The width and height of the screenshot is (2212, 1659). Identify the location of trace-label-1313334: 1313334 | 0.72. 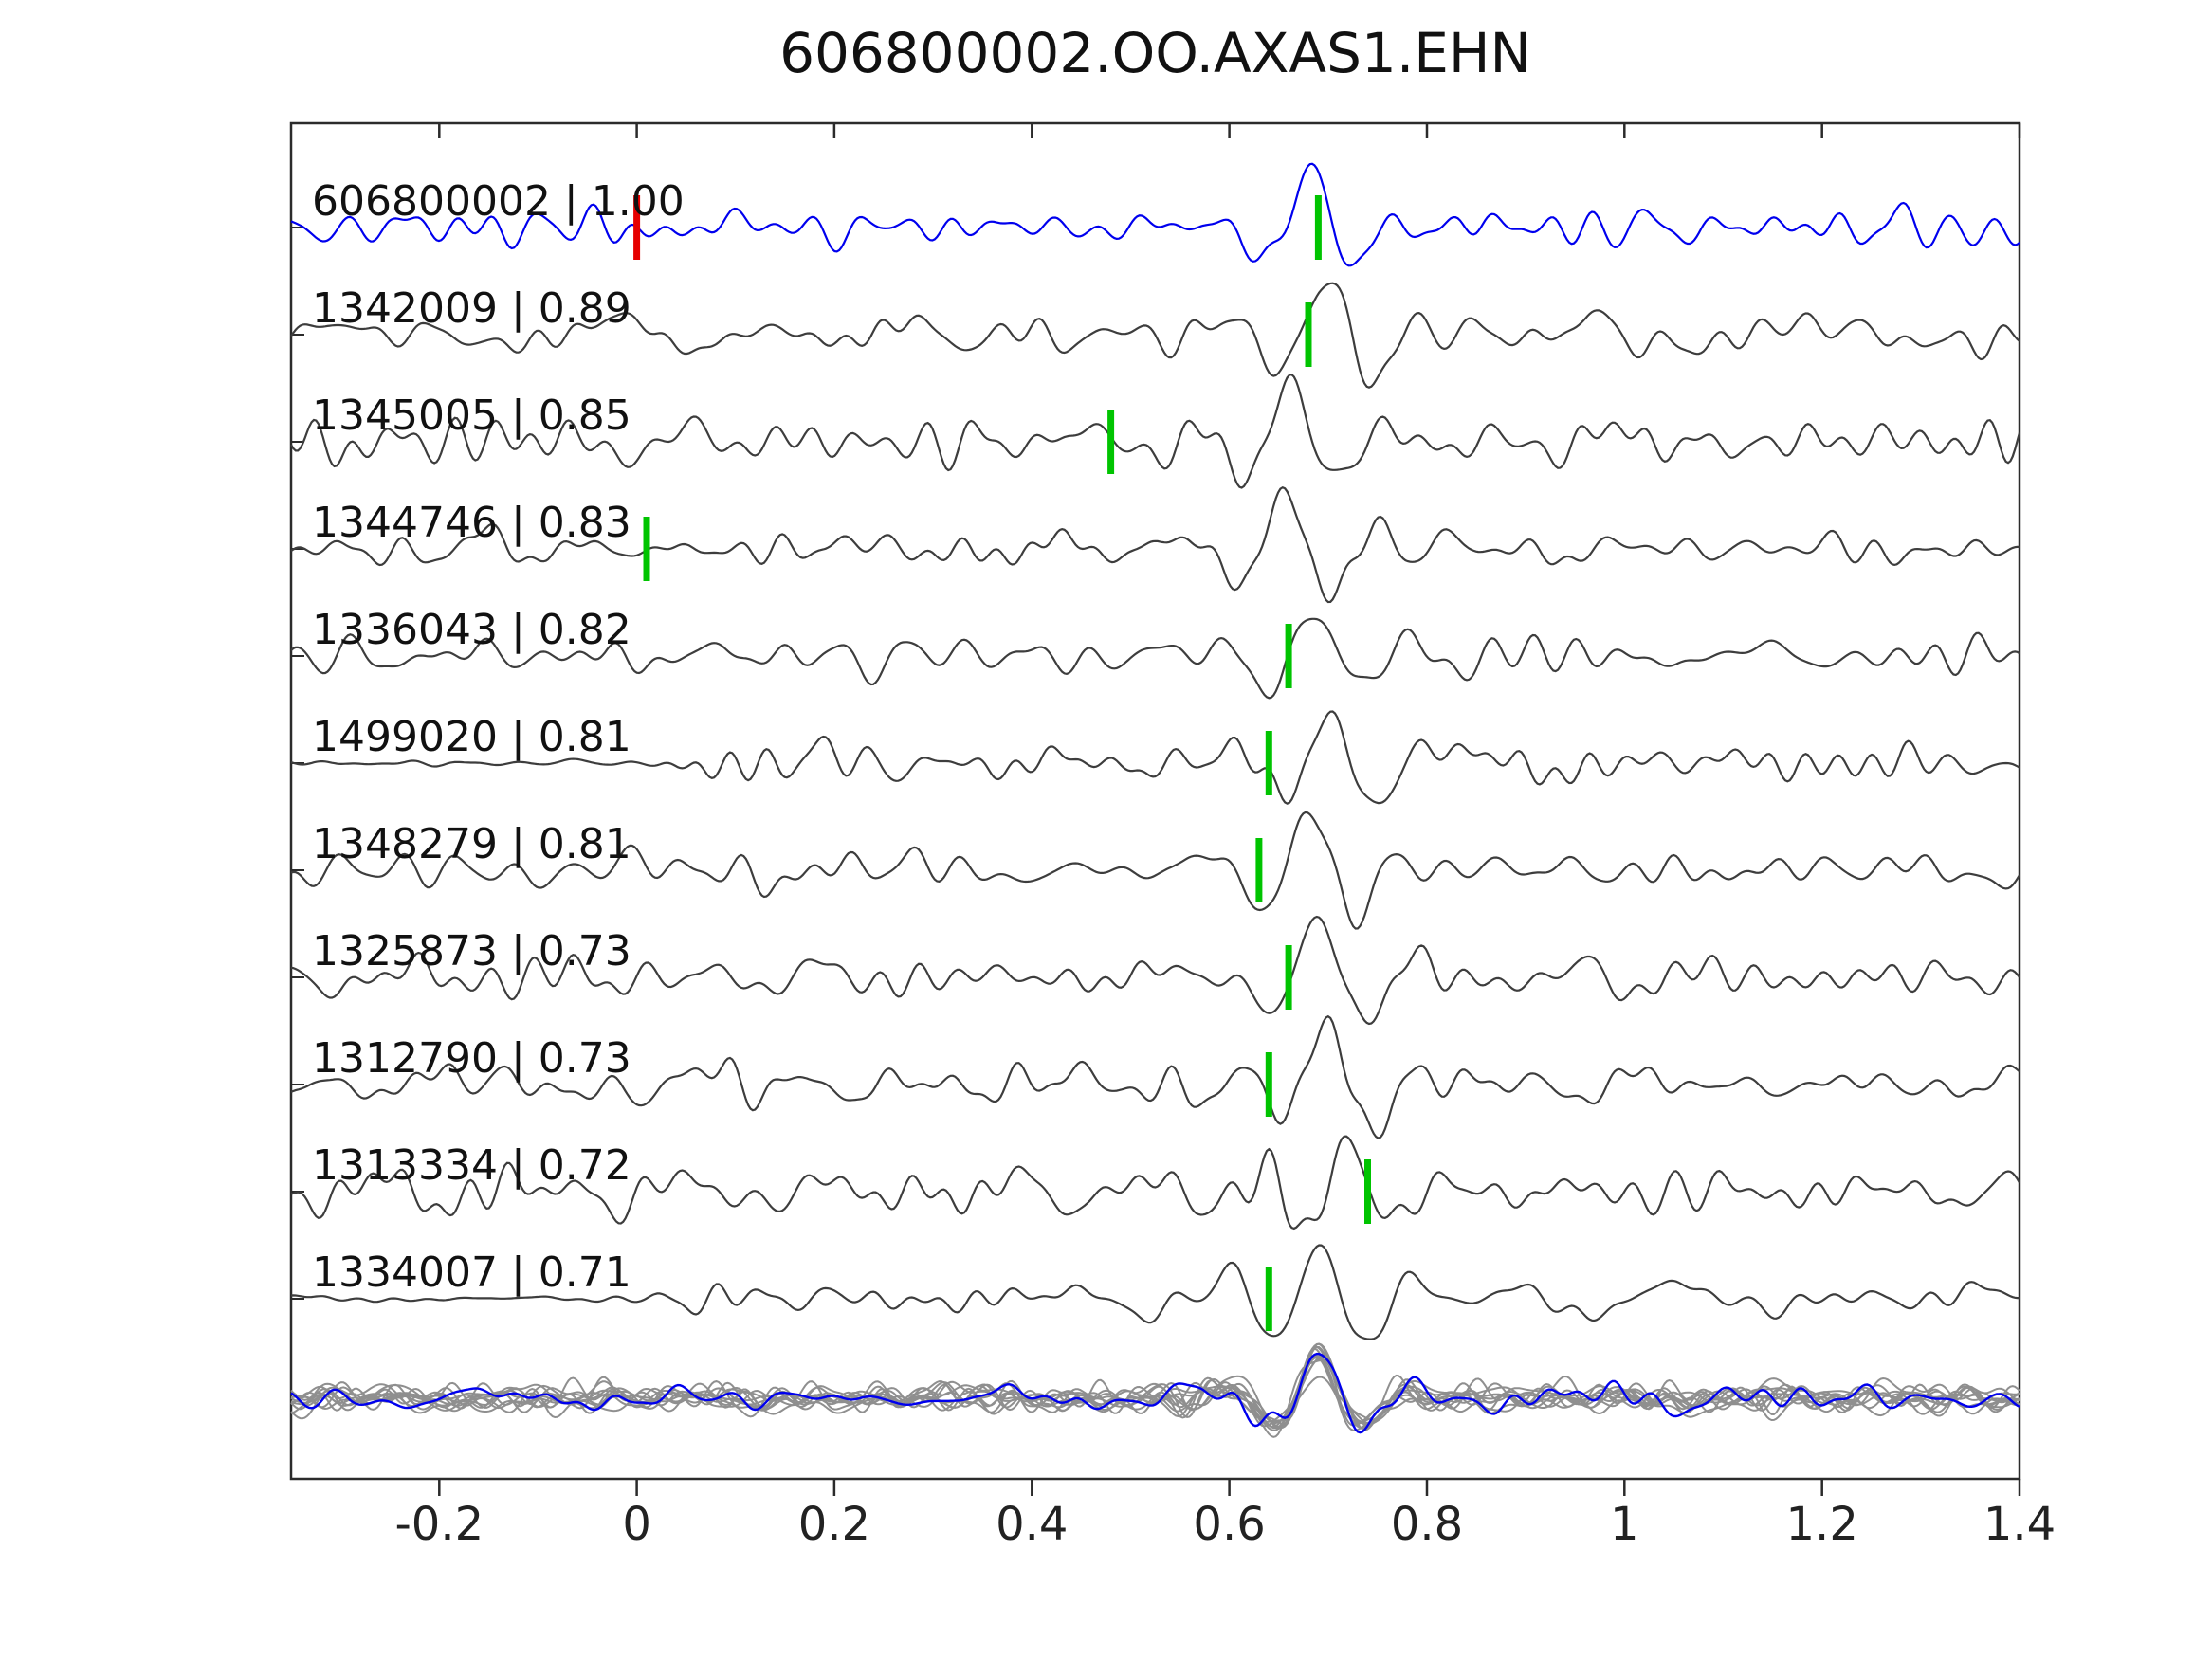
(471, 1165).